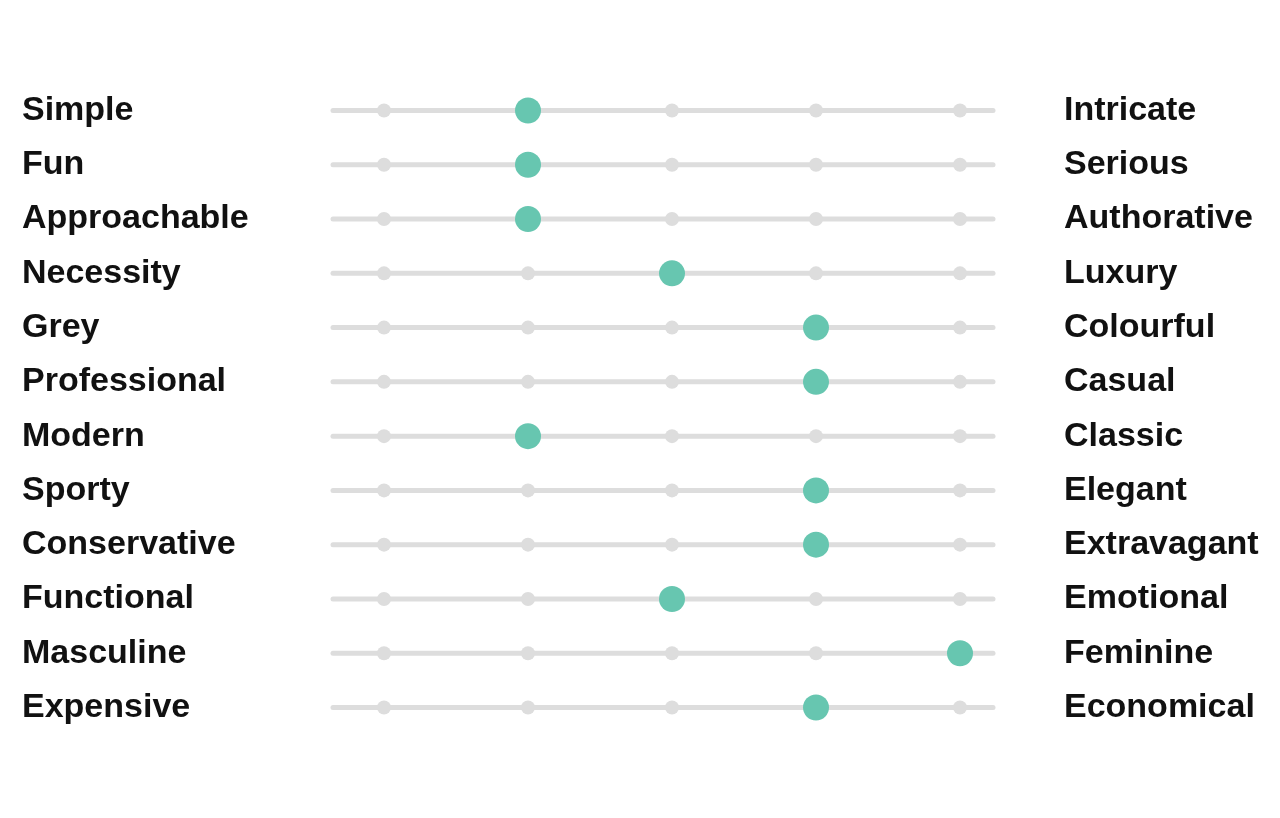  I want to click on y2-tick-label: Authorative, so click(1158, 216).